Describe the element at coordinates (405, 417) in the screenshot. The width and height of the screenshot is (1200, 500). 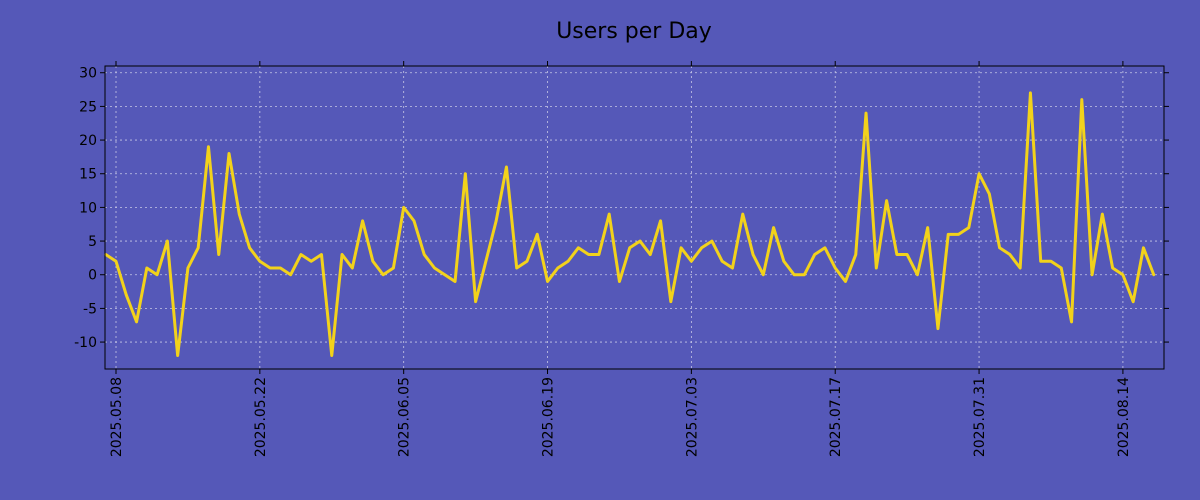
I see `x-tick-label: 2025.06.05` at that location.